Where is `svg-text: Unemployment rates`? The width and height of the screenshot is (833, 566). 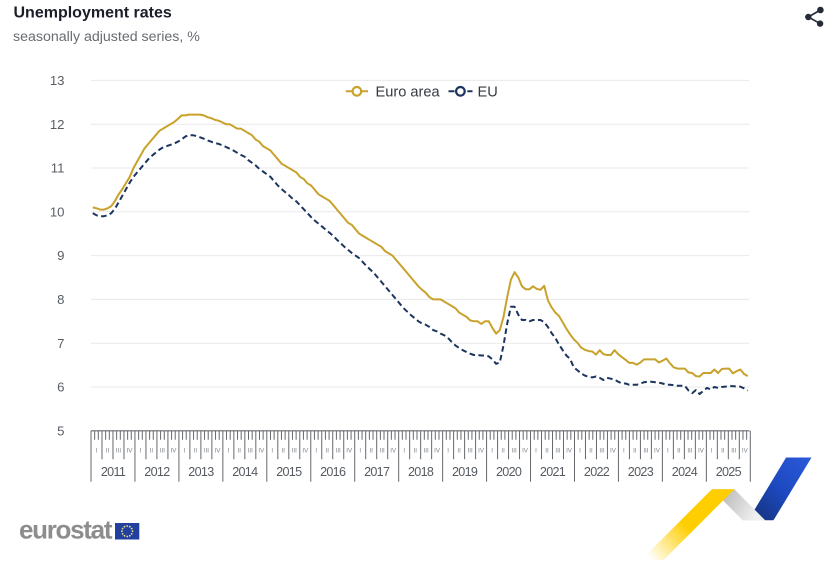 svg-text: Unemployment rates is located at coordinates (93, 13).